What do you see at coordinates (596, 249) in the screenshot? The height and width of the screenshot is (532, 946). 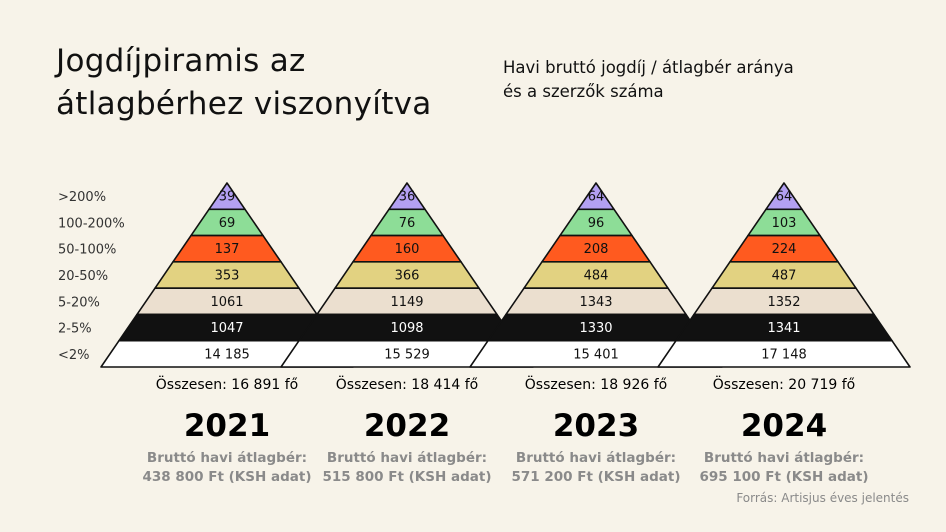 I see `band-value: 208` at bounding box center [596, 249].